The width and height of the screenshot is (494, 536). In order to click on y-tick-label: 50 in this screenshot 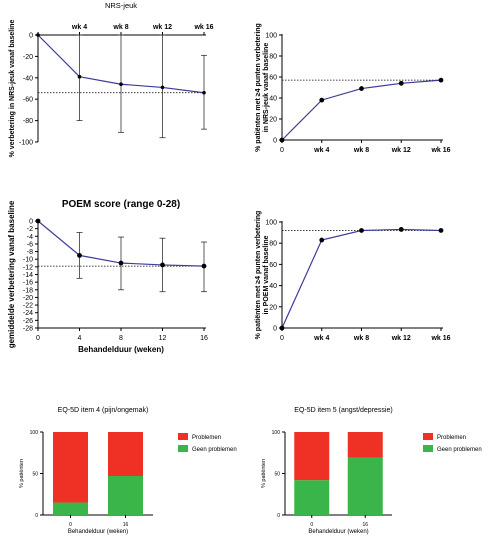, I will do `click(35, 475)`.